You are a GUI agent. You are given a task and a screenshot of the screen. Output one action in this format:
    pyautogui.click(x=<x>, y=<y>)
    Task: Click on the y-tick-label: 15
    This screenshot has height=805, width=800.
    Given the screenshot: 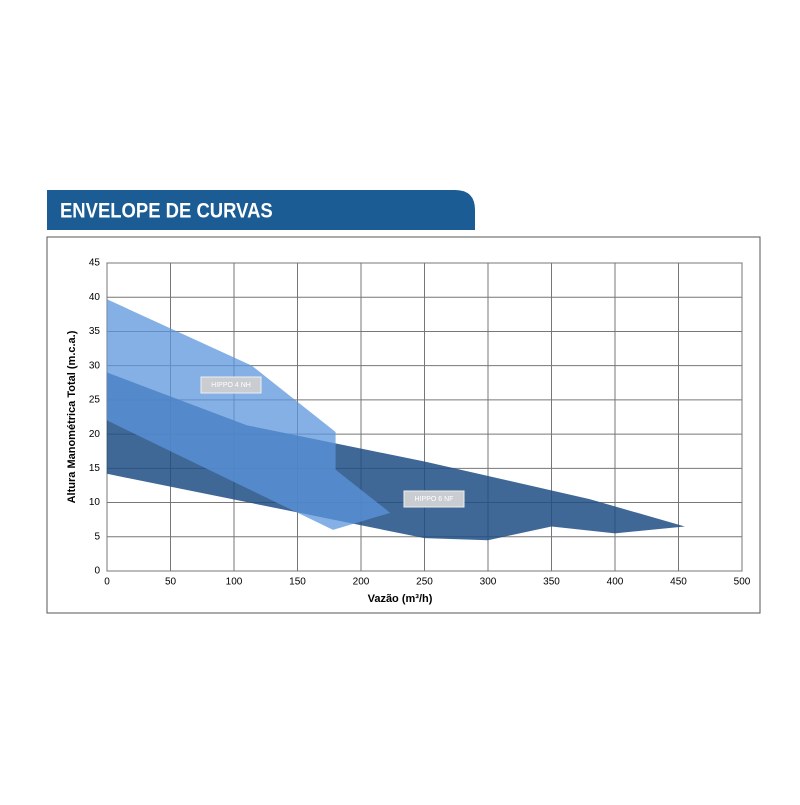 What is the action you would take?
    pyautogui.click(x=95, y=468)
    